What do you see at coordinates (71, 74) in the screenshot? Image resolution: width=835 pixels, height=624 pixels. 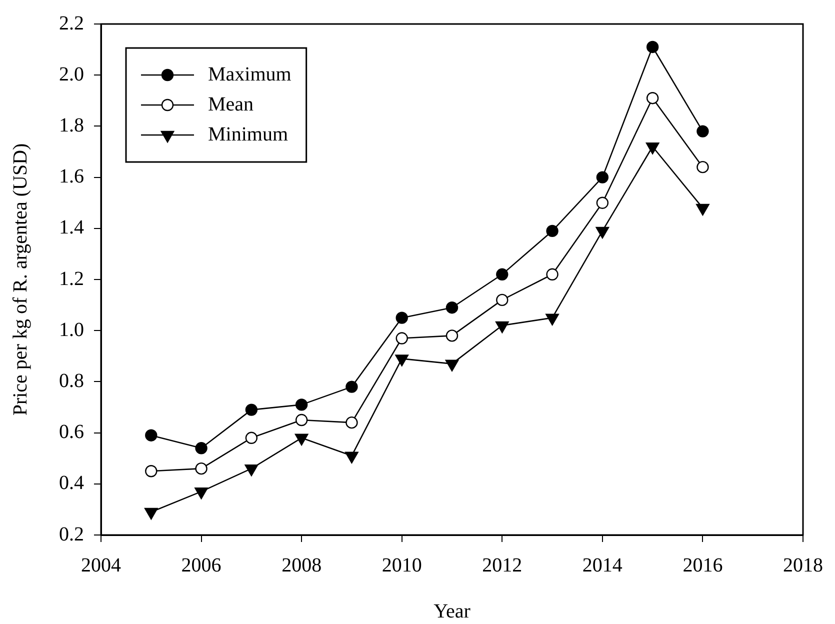 I see `y-tick-label: 2.0` at bounding box center [71, 74].